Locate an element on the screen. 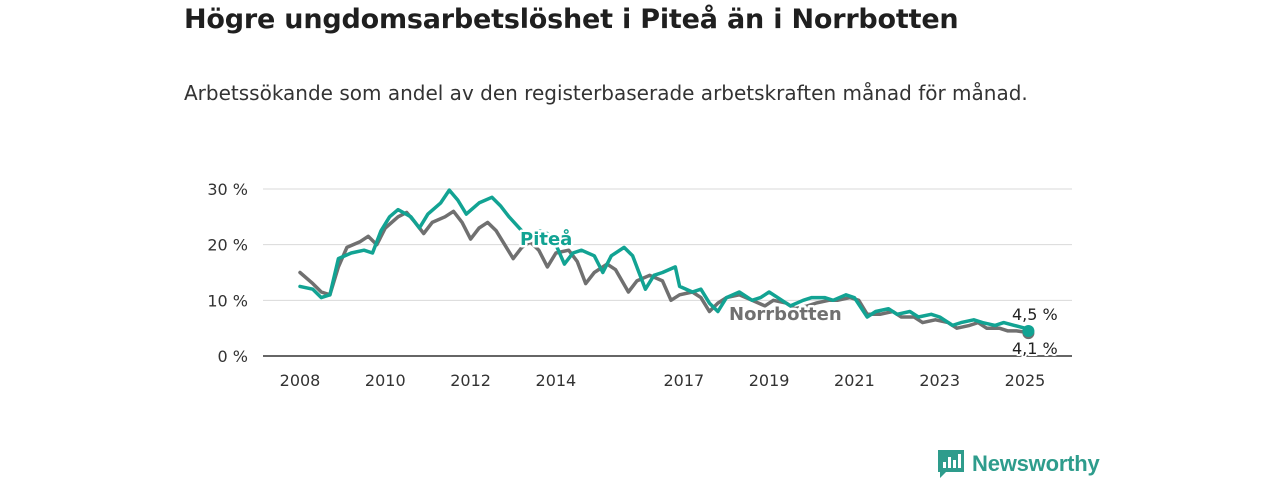 Image resolution: width=1280 pixels, height=480 pixels. x-tick-label: 2023 is located at coordinates (939, 380).